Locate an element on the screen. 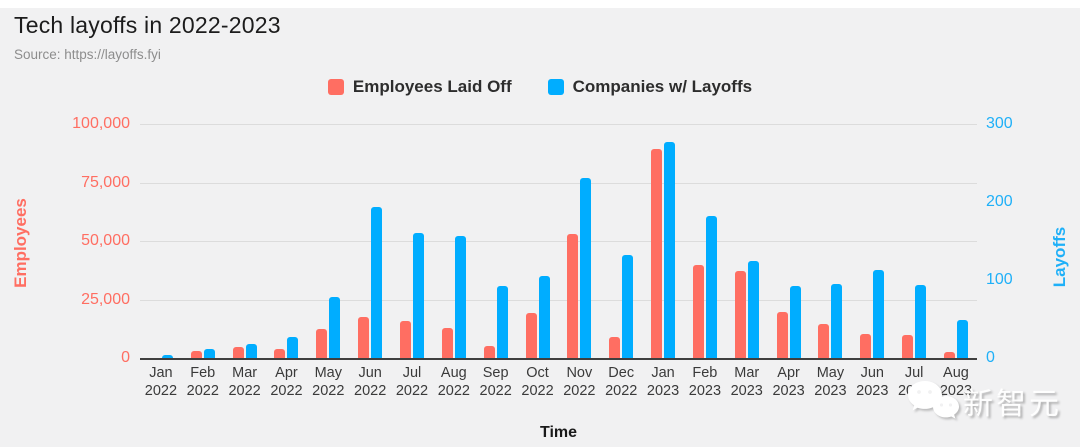 The width and height of the screenshot is (1080, 447). x-axis-title: Time is located at coordinates (558, 432).